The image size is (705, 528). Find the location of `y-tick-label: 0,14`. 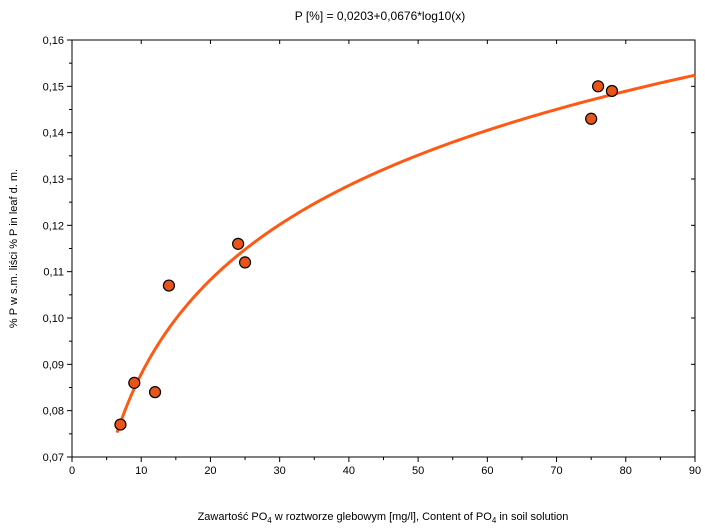

y-tick-label: 0,14 is located at coordinates (53, 134).